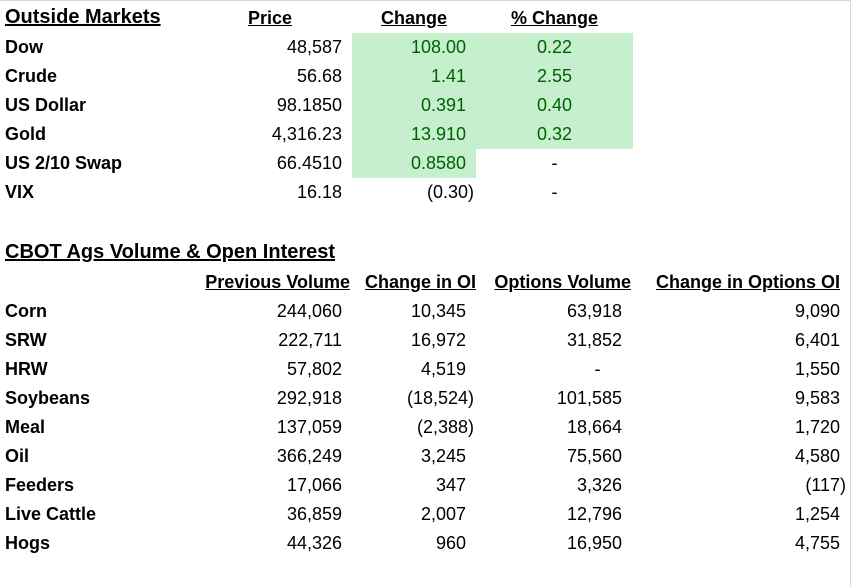  I want to click on change-oi: 960, so click(450, 543).